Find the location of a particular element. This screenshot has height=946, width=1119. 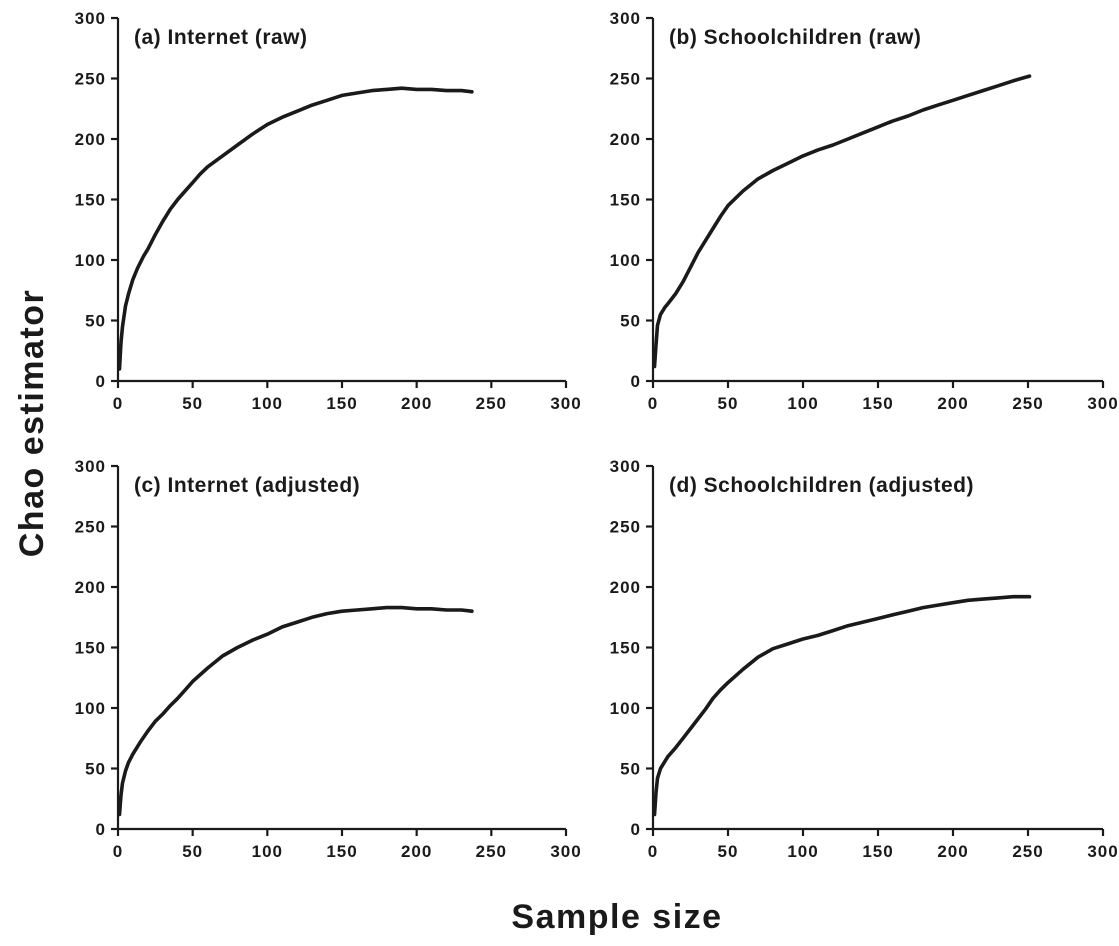

panel-title: (c) Internet (adjusted) is located at coordinates (247, 485).